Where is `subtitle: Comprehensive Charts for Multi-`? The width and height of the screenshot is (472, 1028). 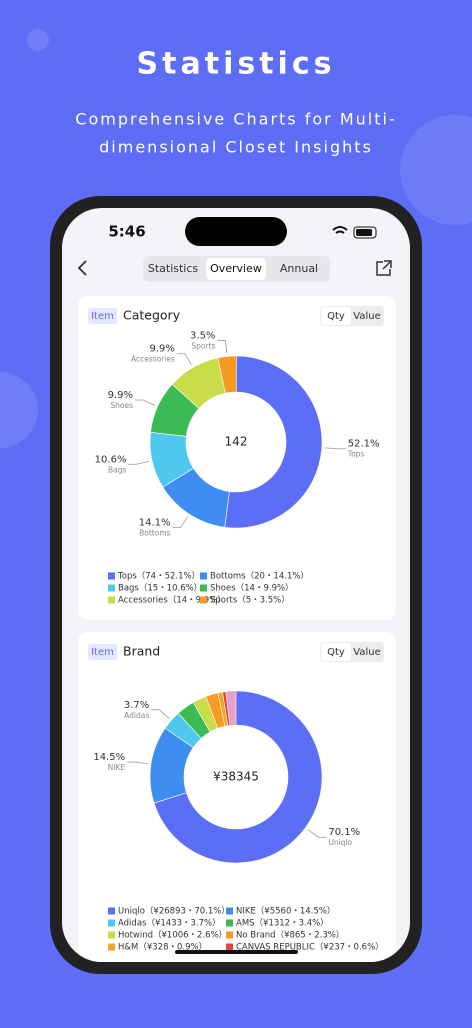 subtitle: Comprehensive Charts for Multi- is located at coordinates (235, 119).